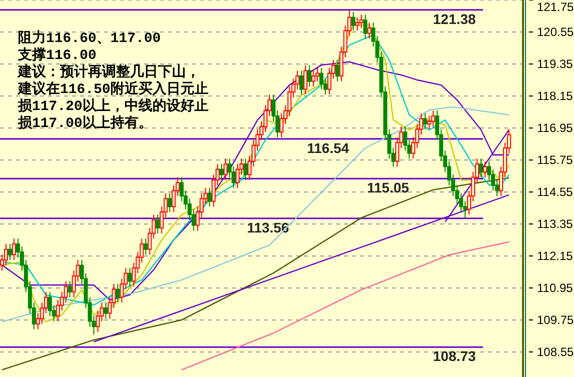 The height and width of the screenshot is (377, 574). I want to click on y-tick-label: 119.35, so click(555, 63).